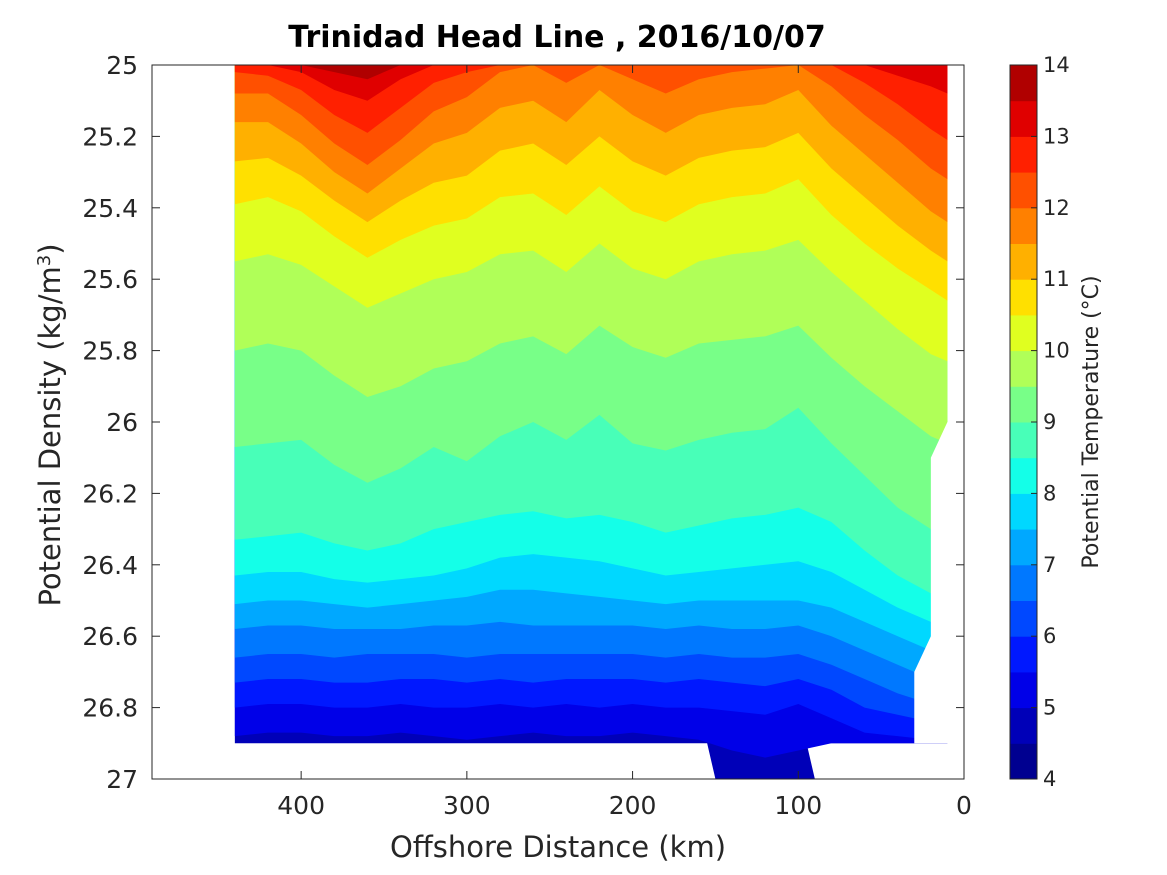  Describe the element at coordinates (1091, 421) in the screenshot. I see `colorbar-label: Potential Temperature (°C)` at that location.